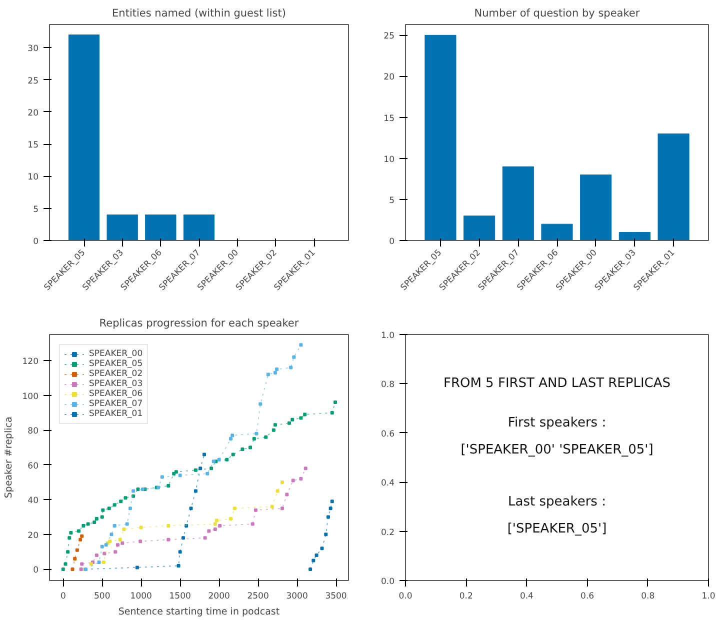  Describe the element at coordinates (30, 397) in the screenshot. I see `y-tick-label: 100` at that location.